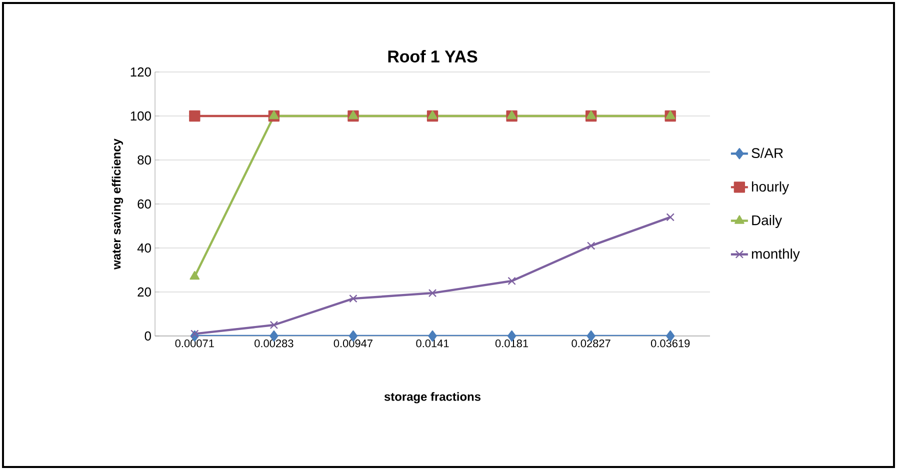 The width and height of the screenshot is (897, 470). Describe the element at coordinates (670, 344) in the screenshot. I see `x-tick-label: 0.03619` at that location.